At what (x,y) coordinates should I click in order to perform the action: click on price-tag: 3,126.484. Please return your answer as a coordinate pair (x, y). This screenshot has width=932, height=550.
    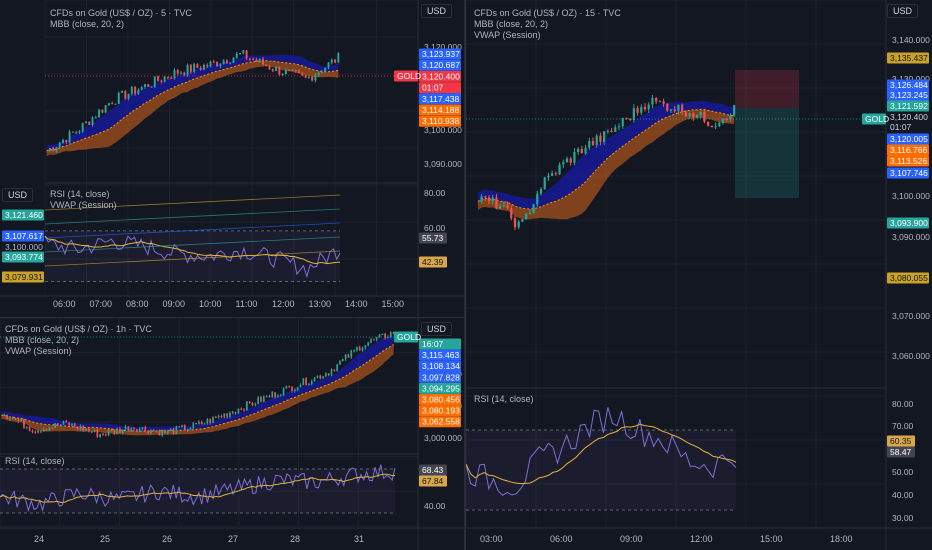
    Looking at the image, I should click on (909, 85).